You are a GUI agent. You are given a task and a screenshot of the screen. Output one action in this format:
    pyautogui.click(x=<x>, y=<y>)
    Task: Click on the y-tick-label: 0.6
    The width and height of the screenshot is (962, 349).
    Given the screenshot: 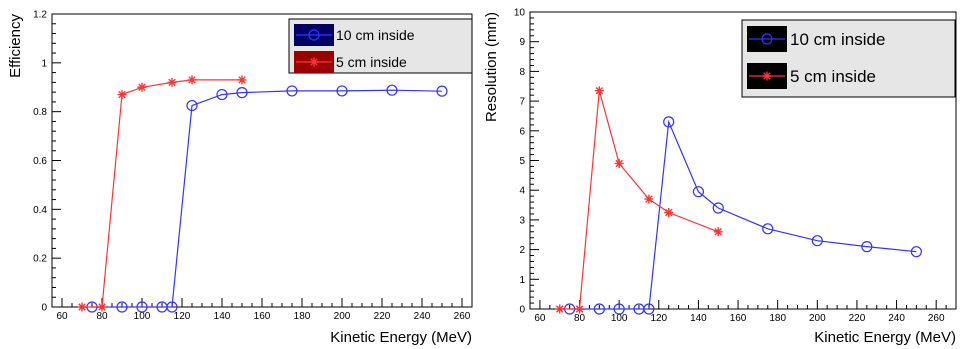 What is the action you would take?
    pyautogui.click(x=40, y=161)
    